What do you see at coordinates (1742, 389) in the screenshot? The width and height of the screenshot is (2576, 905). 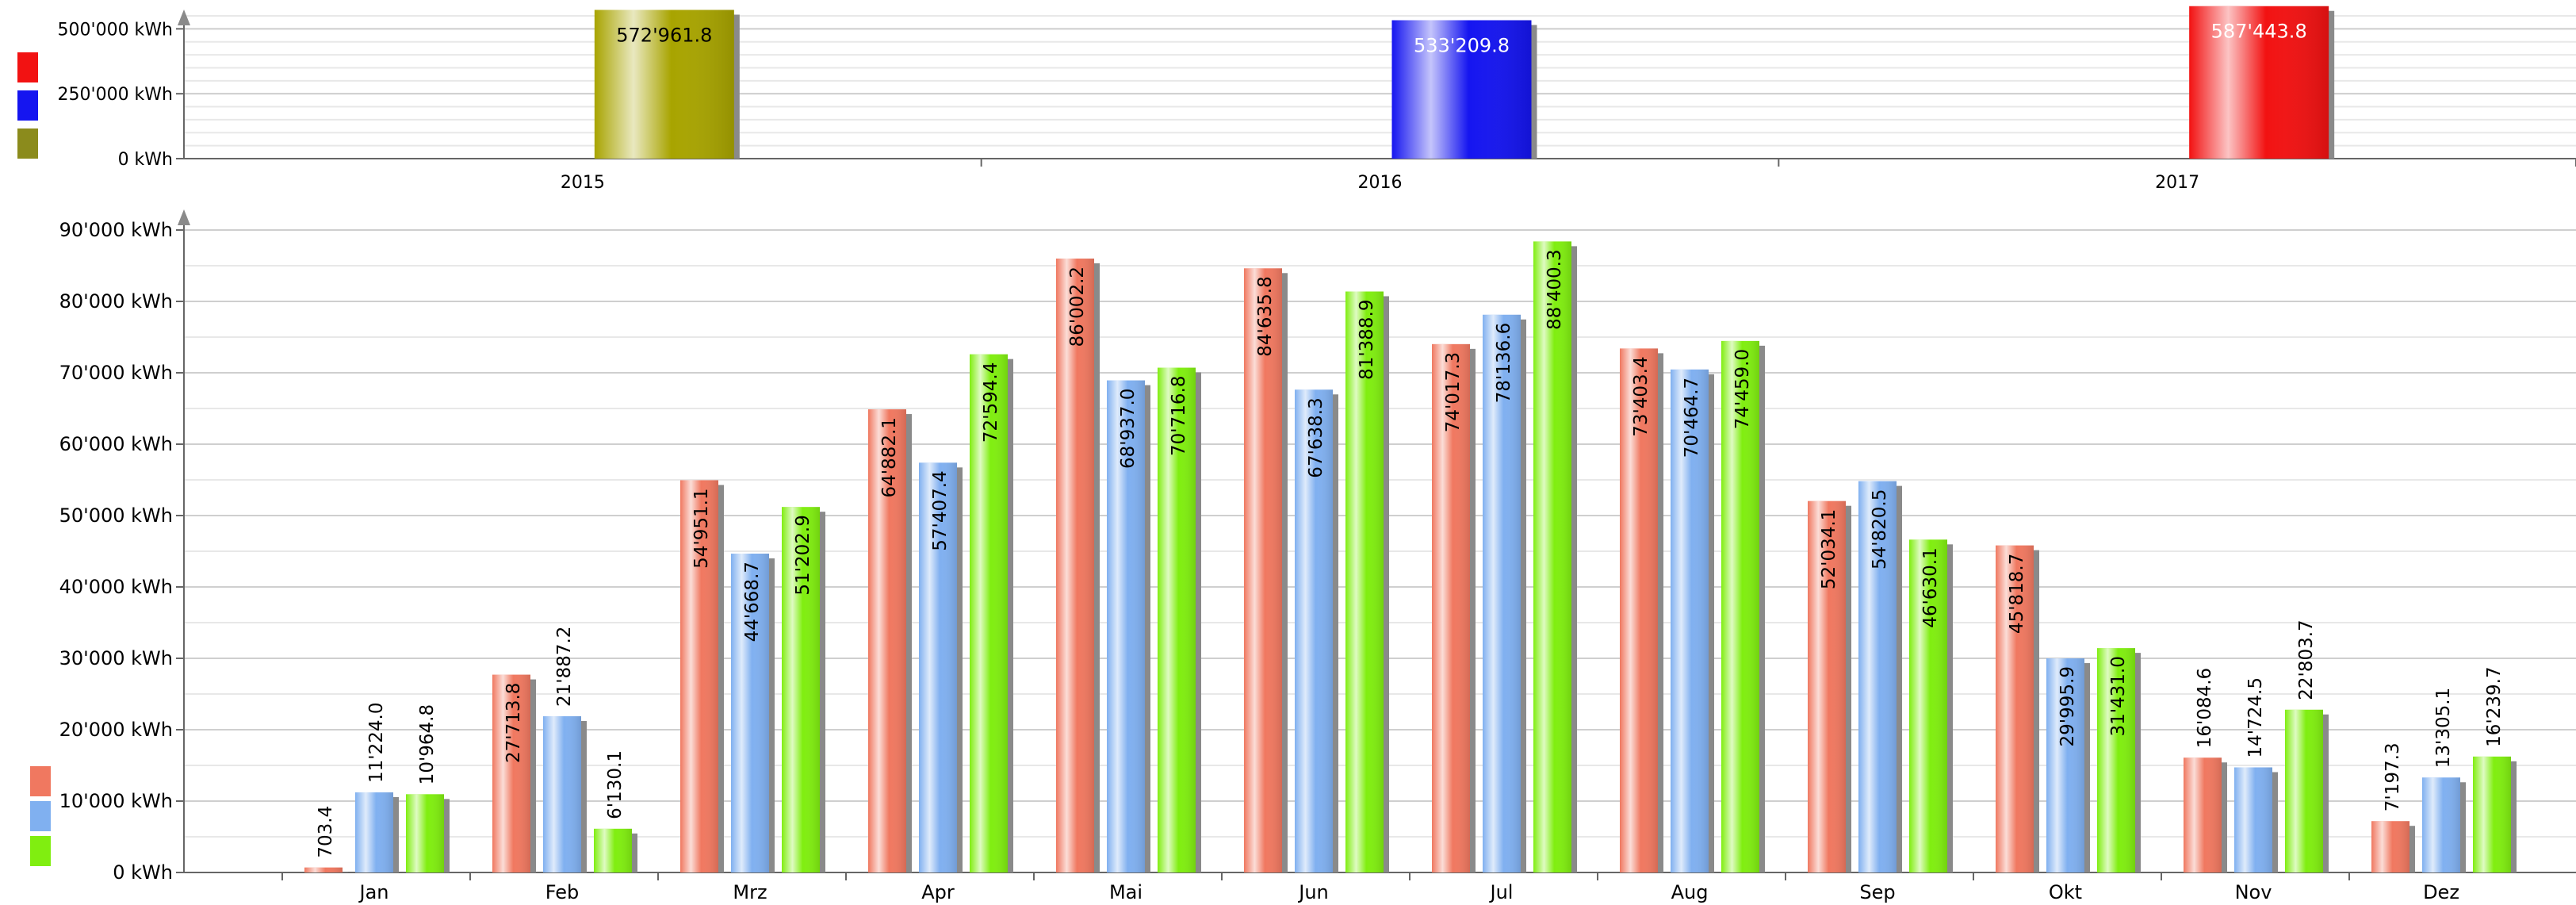 I see `monthly-bar-data-label: 74'459.0` at bounding box center [1742, 389].